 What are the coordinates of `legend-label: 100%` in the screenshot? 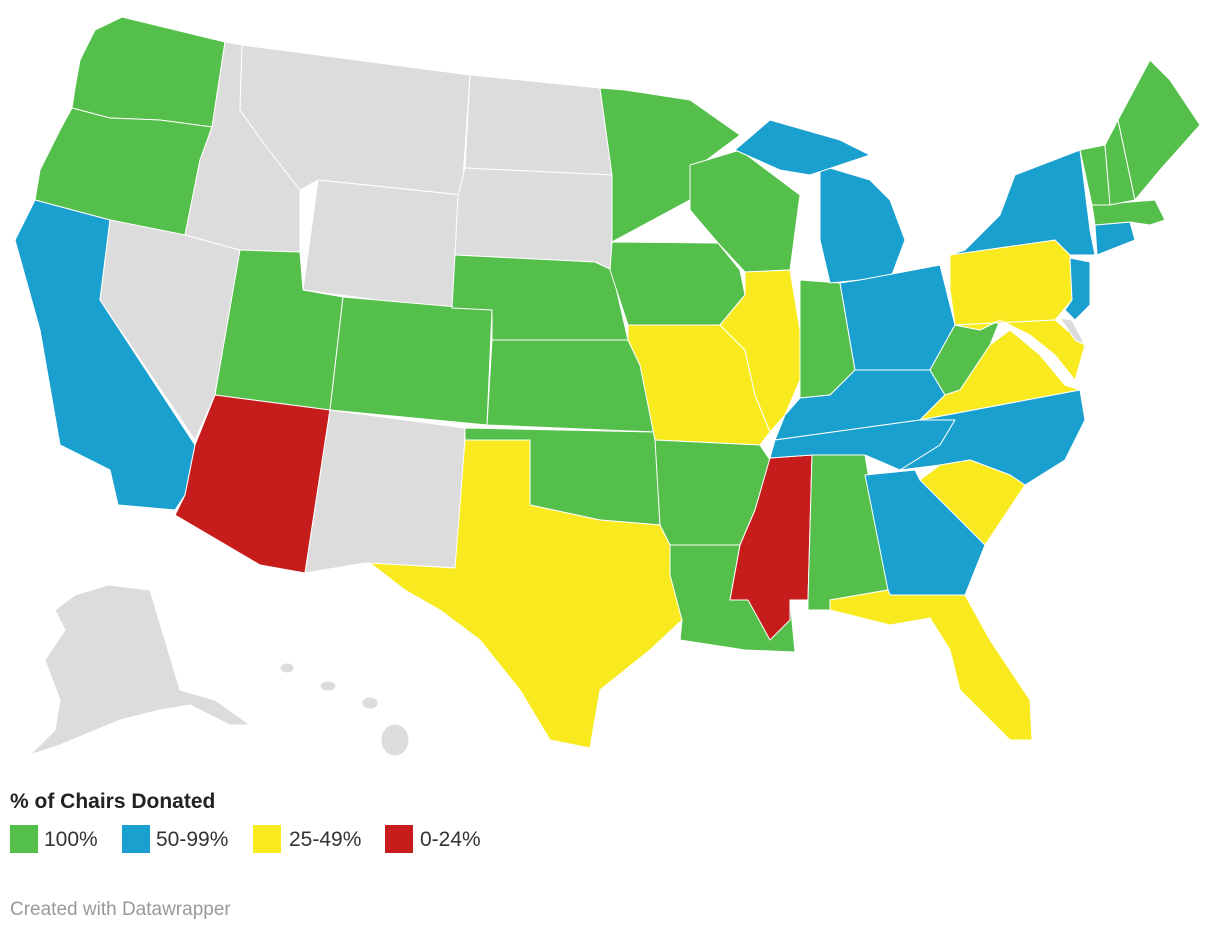 It's located at (71, 839).